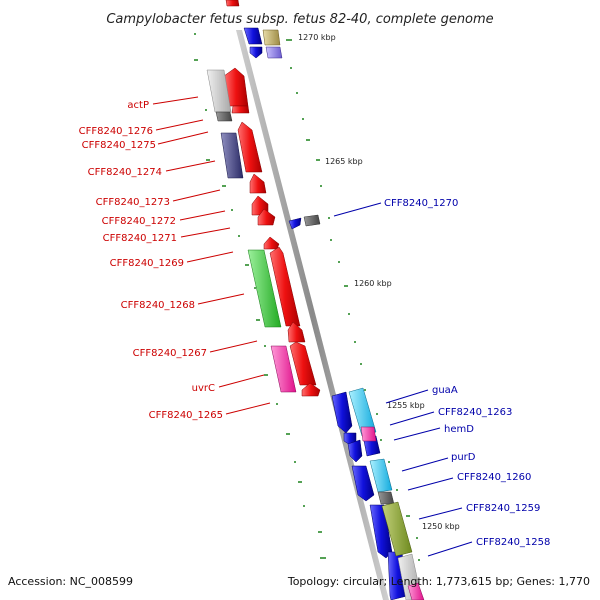 This screenshot has width=600, height=600. Describe the element at coordinates (119, 145) in the screenshot. I see `gene-label: CFF8240_1275` at that location.